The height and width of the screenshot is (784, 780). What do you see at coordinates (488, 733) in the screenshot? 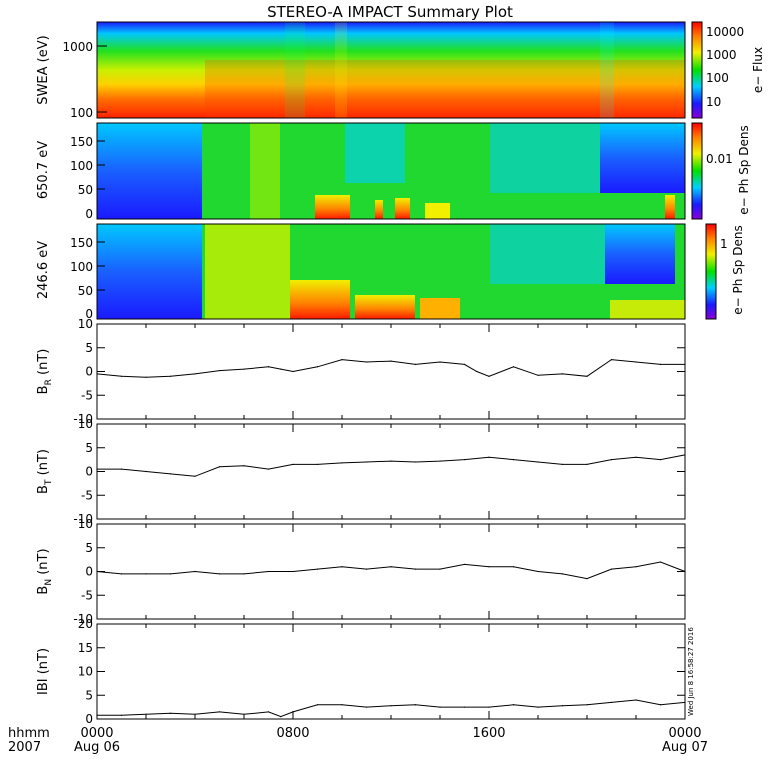
I see `time-tick-label: 1600` at bounding box center [488, 733].